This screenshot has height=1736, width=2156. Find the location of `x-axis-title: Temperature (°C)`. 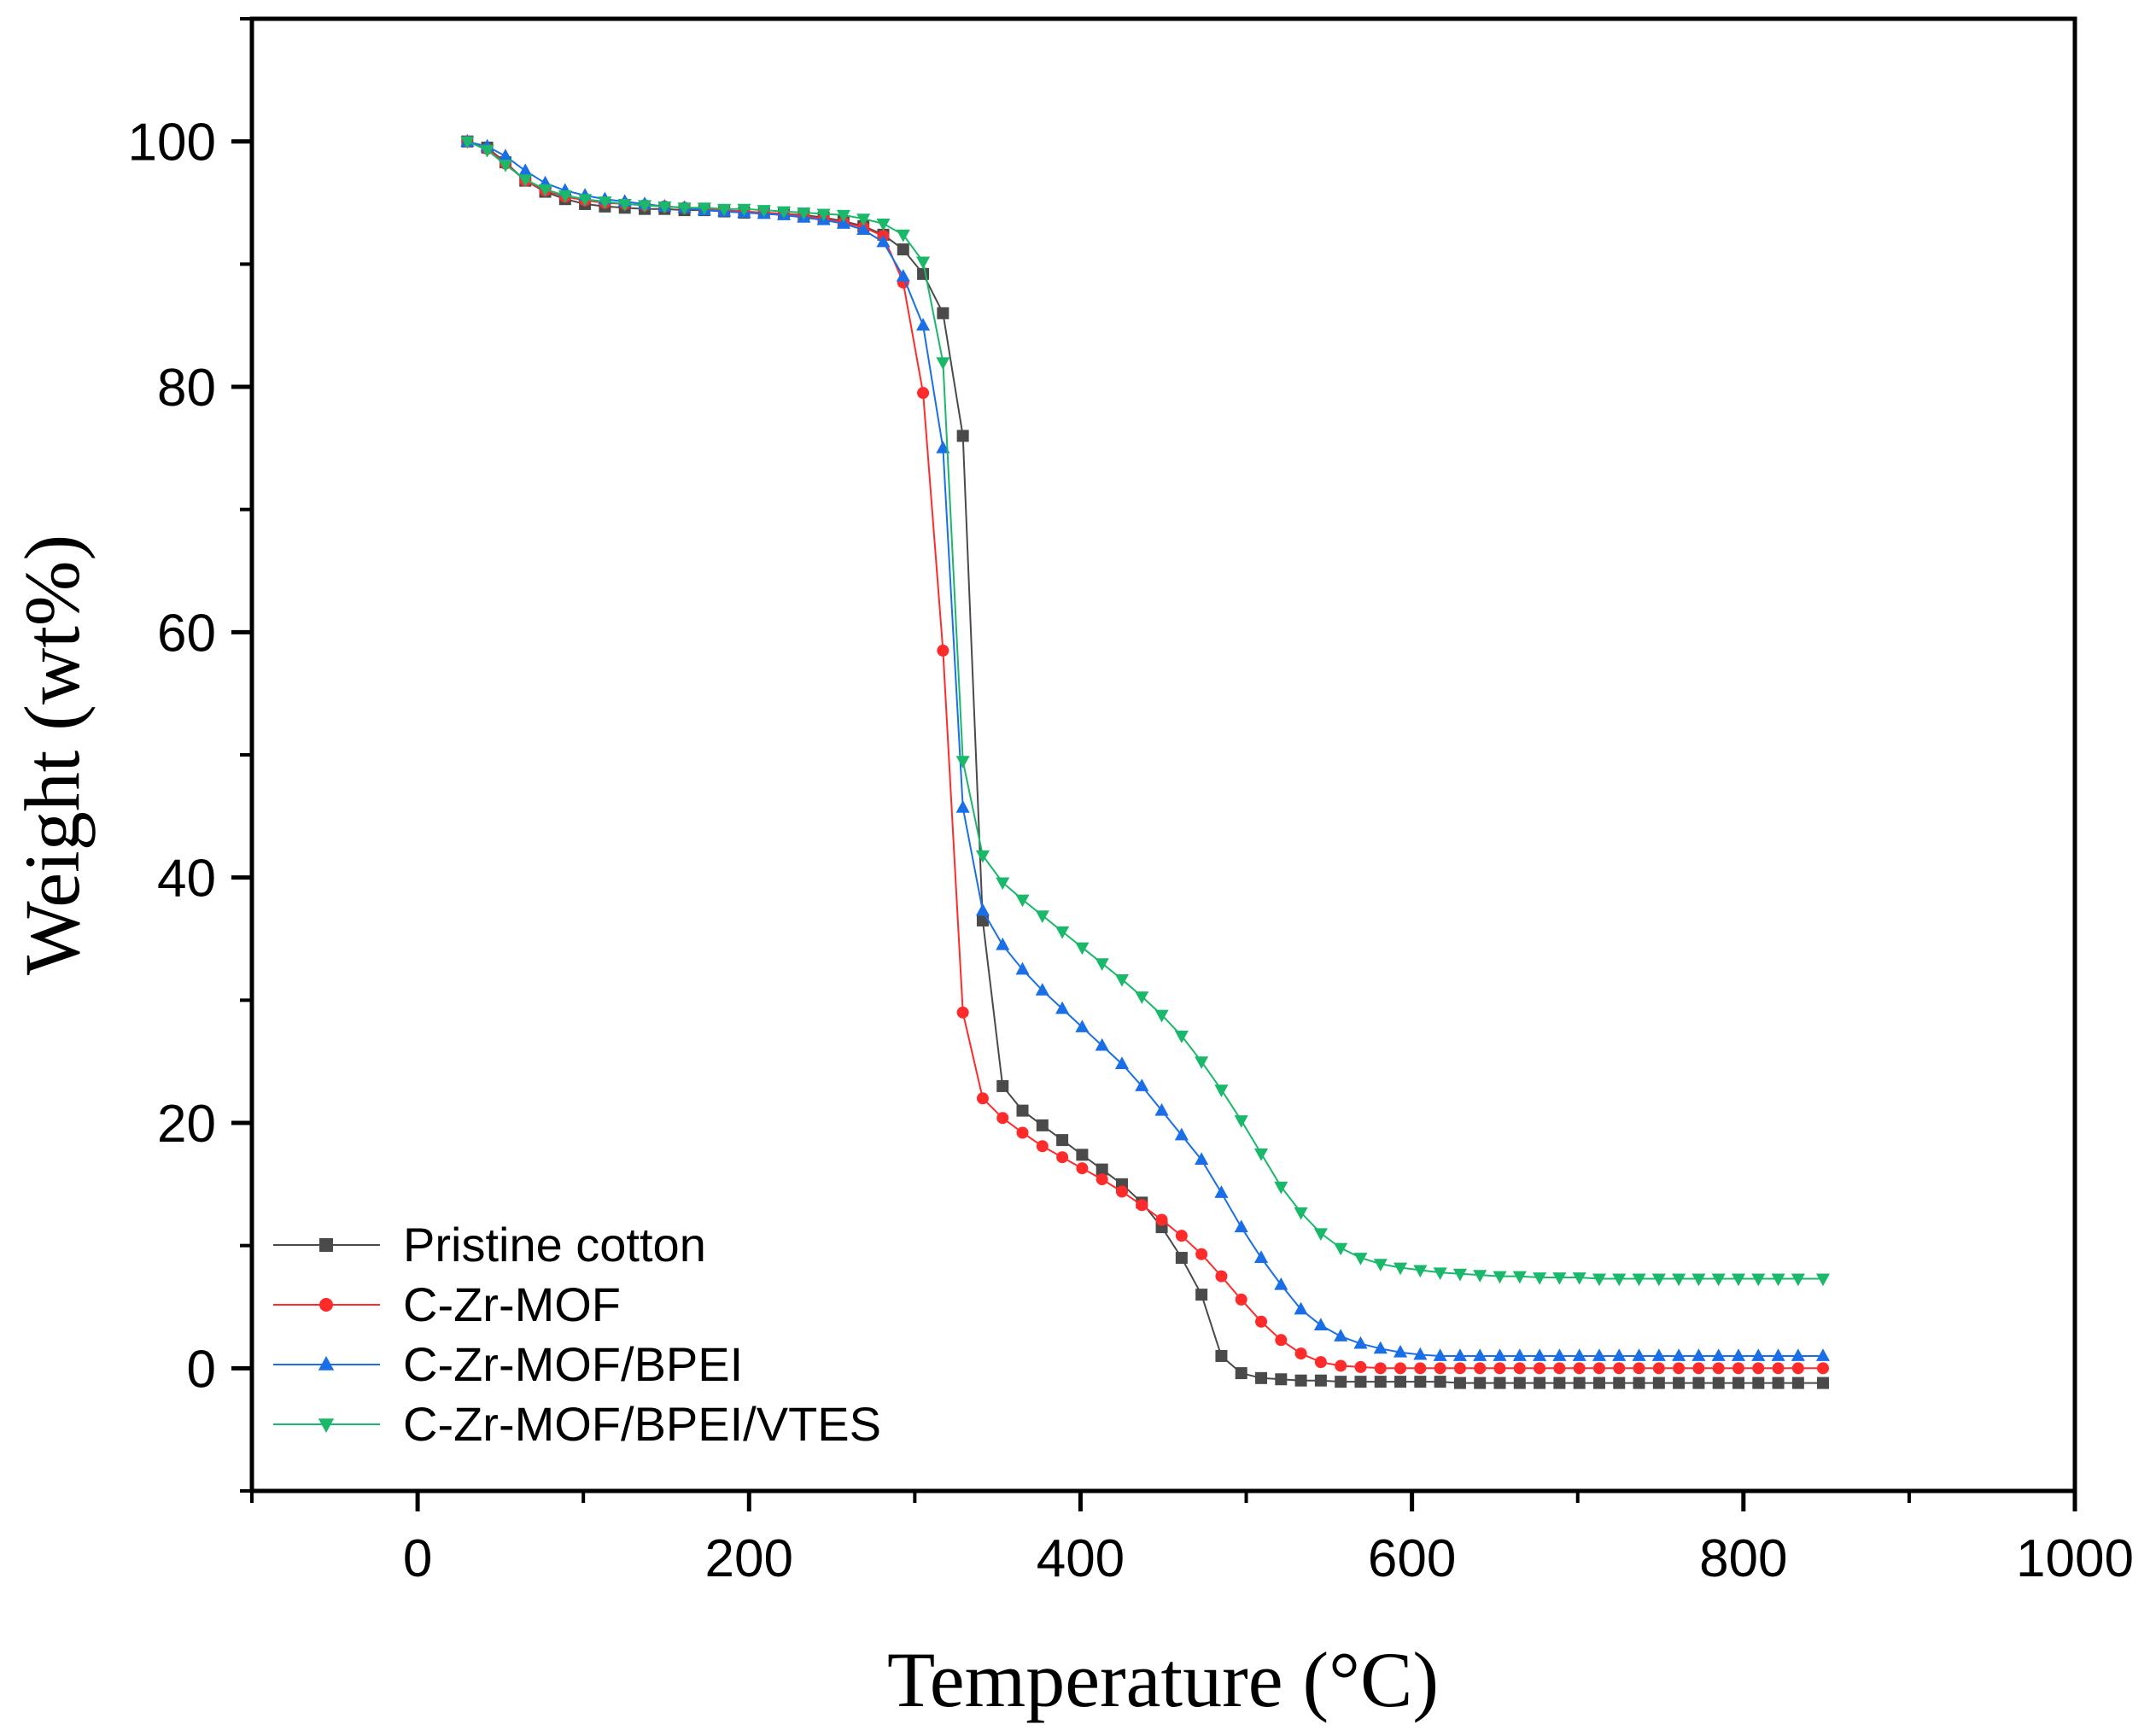

x-axis-title: Temperature (°C) is located at coordinates (1163, 1679).